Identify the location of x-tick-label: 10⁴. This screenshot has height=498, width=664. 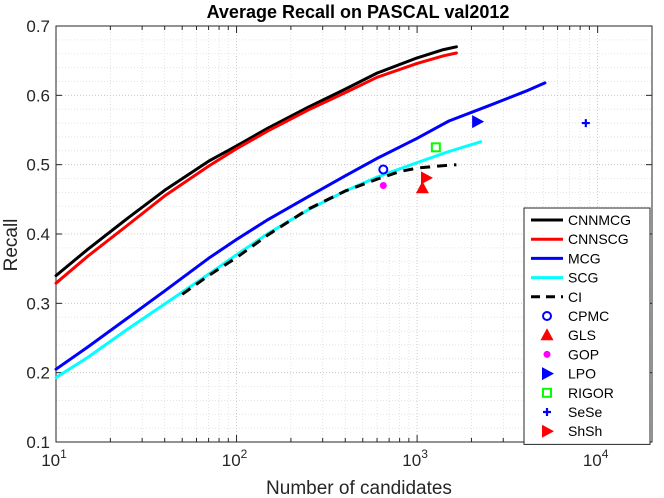
(596, 458).